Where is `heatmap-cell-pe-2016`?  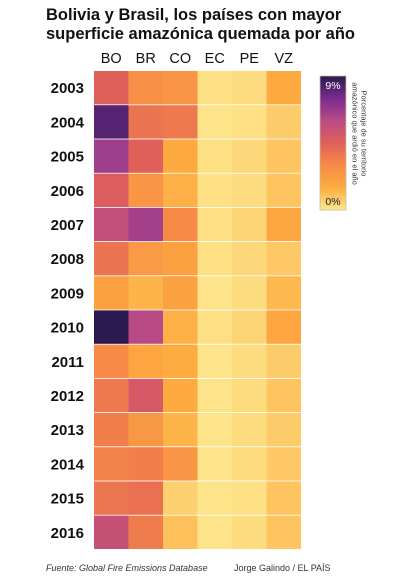
heatmap-cell-pe-2016 is located at coordinates (249, 532).